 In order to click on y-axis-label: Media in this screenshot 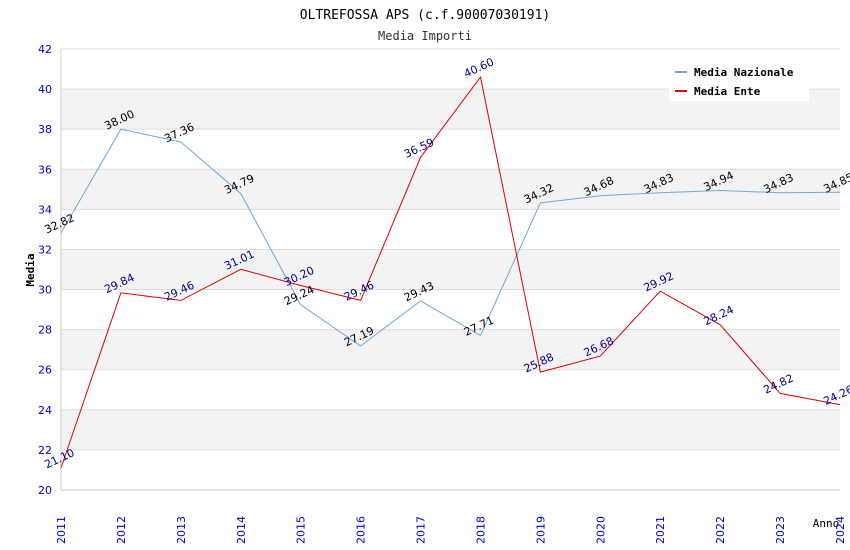, I will do `click(30, 269)`.